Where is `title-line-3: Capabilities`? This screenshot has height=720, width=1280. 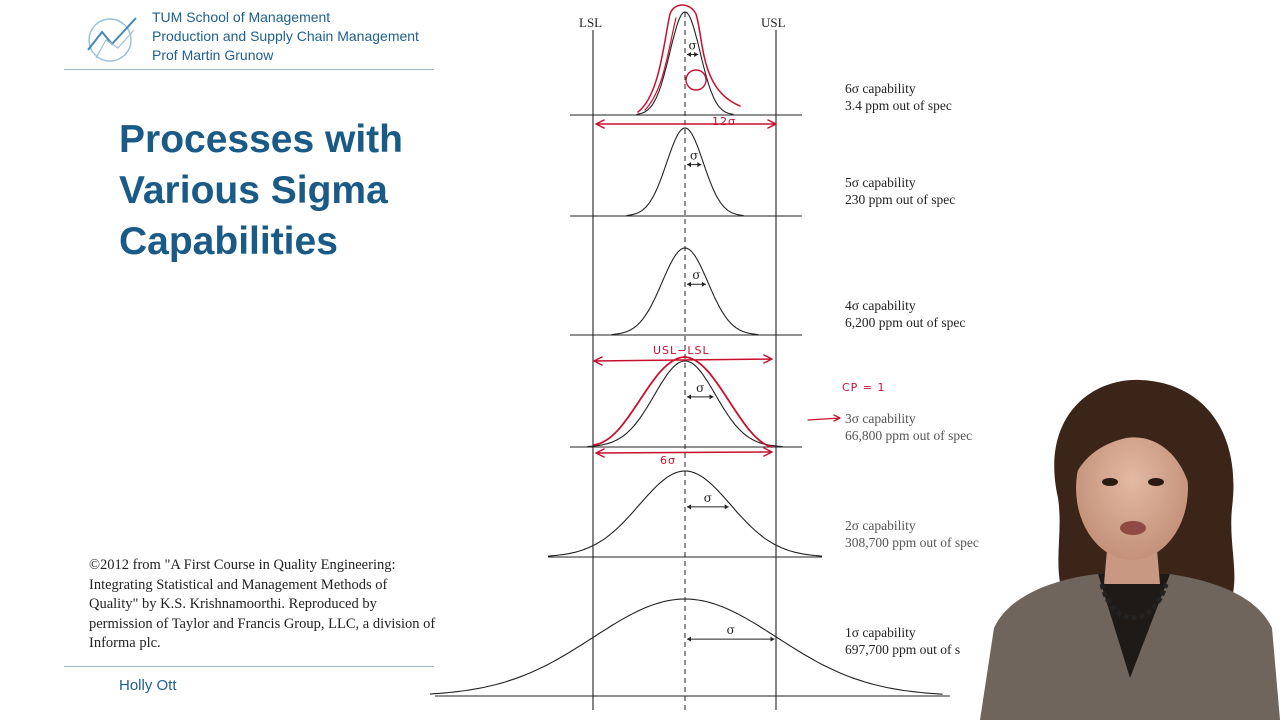
title-line-3: Capabilities is located at coordinates (228, 241).